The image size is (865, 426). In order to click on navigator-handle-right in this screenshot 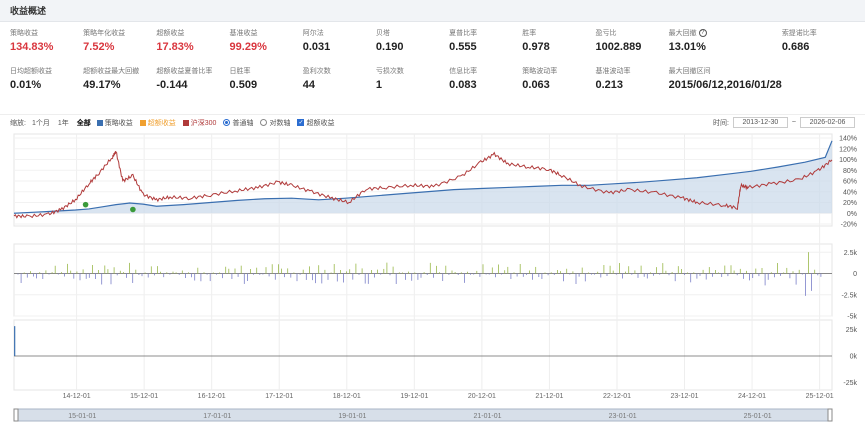, I will do `click(830, 415)`.